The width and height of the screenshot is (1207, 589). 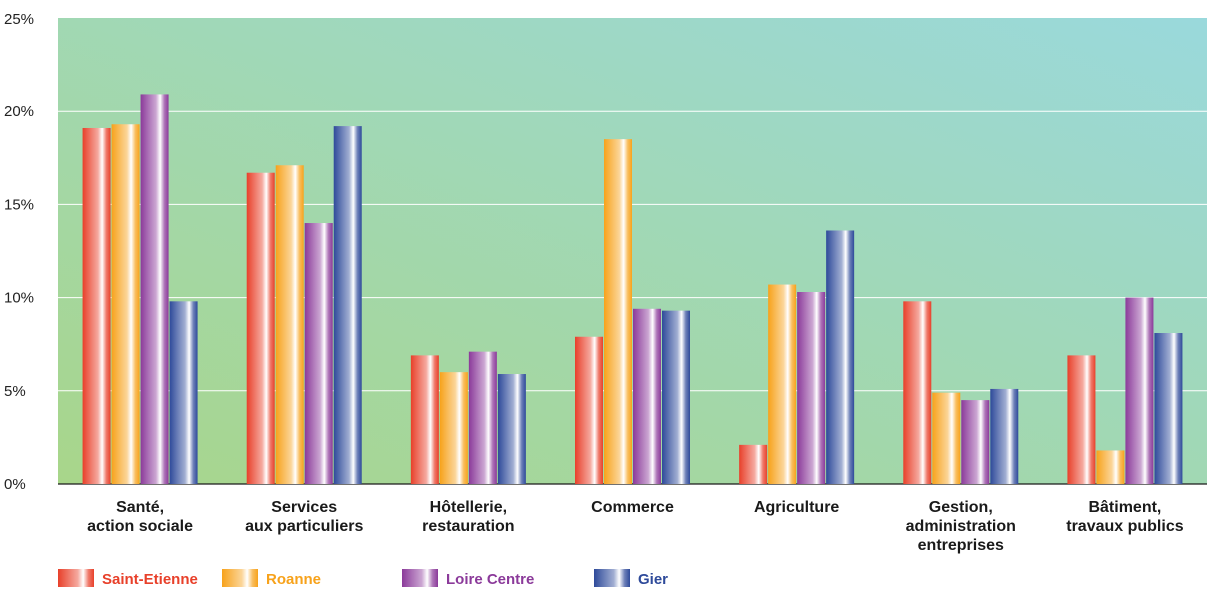 What do you see at coordinates (363, 578) in the screenshot?
I see `legend: Saint-Etienne Roanne Loire Centre Gier` at bounding box center [363, 578].